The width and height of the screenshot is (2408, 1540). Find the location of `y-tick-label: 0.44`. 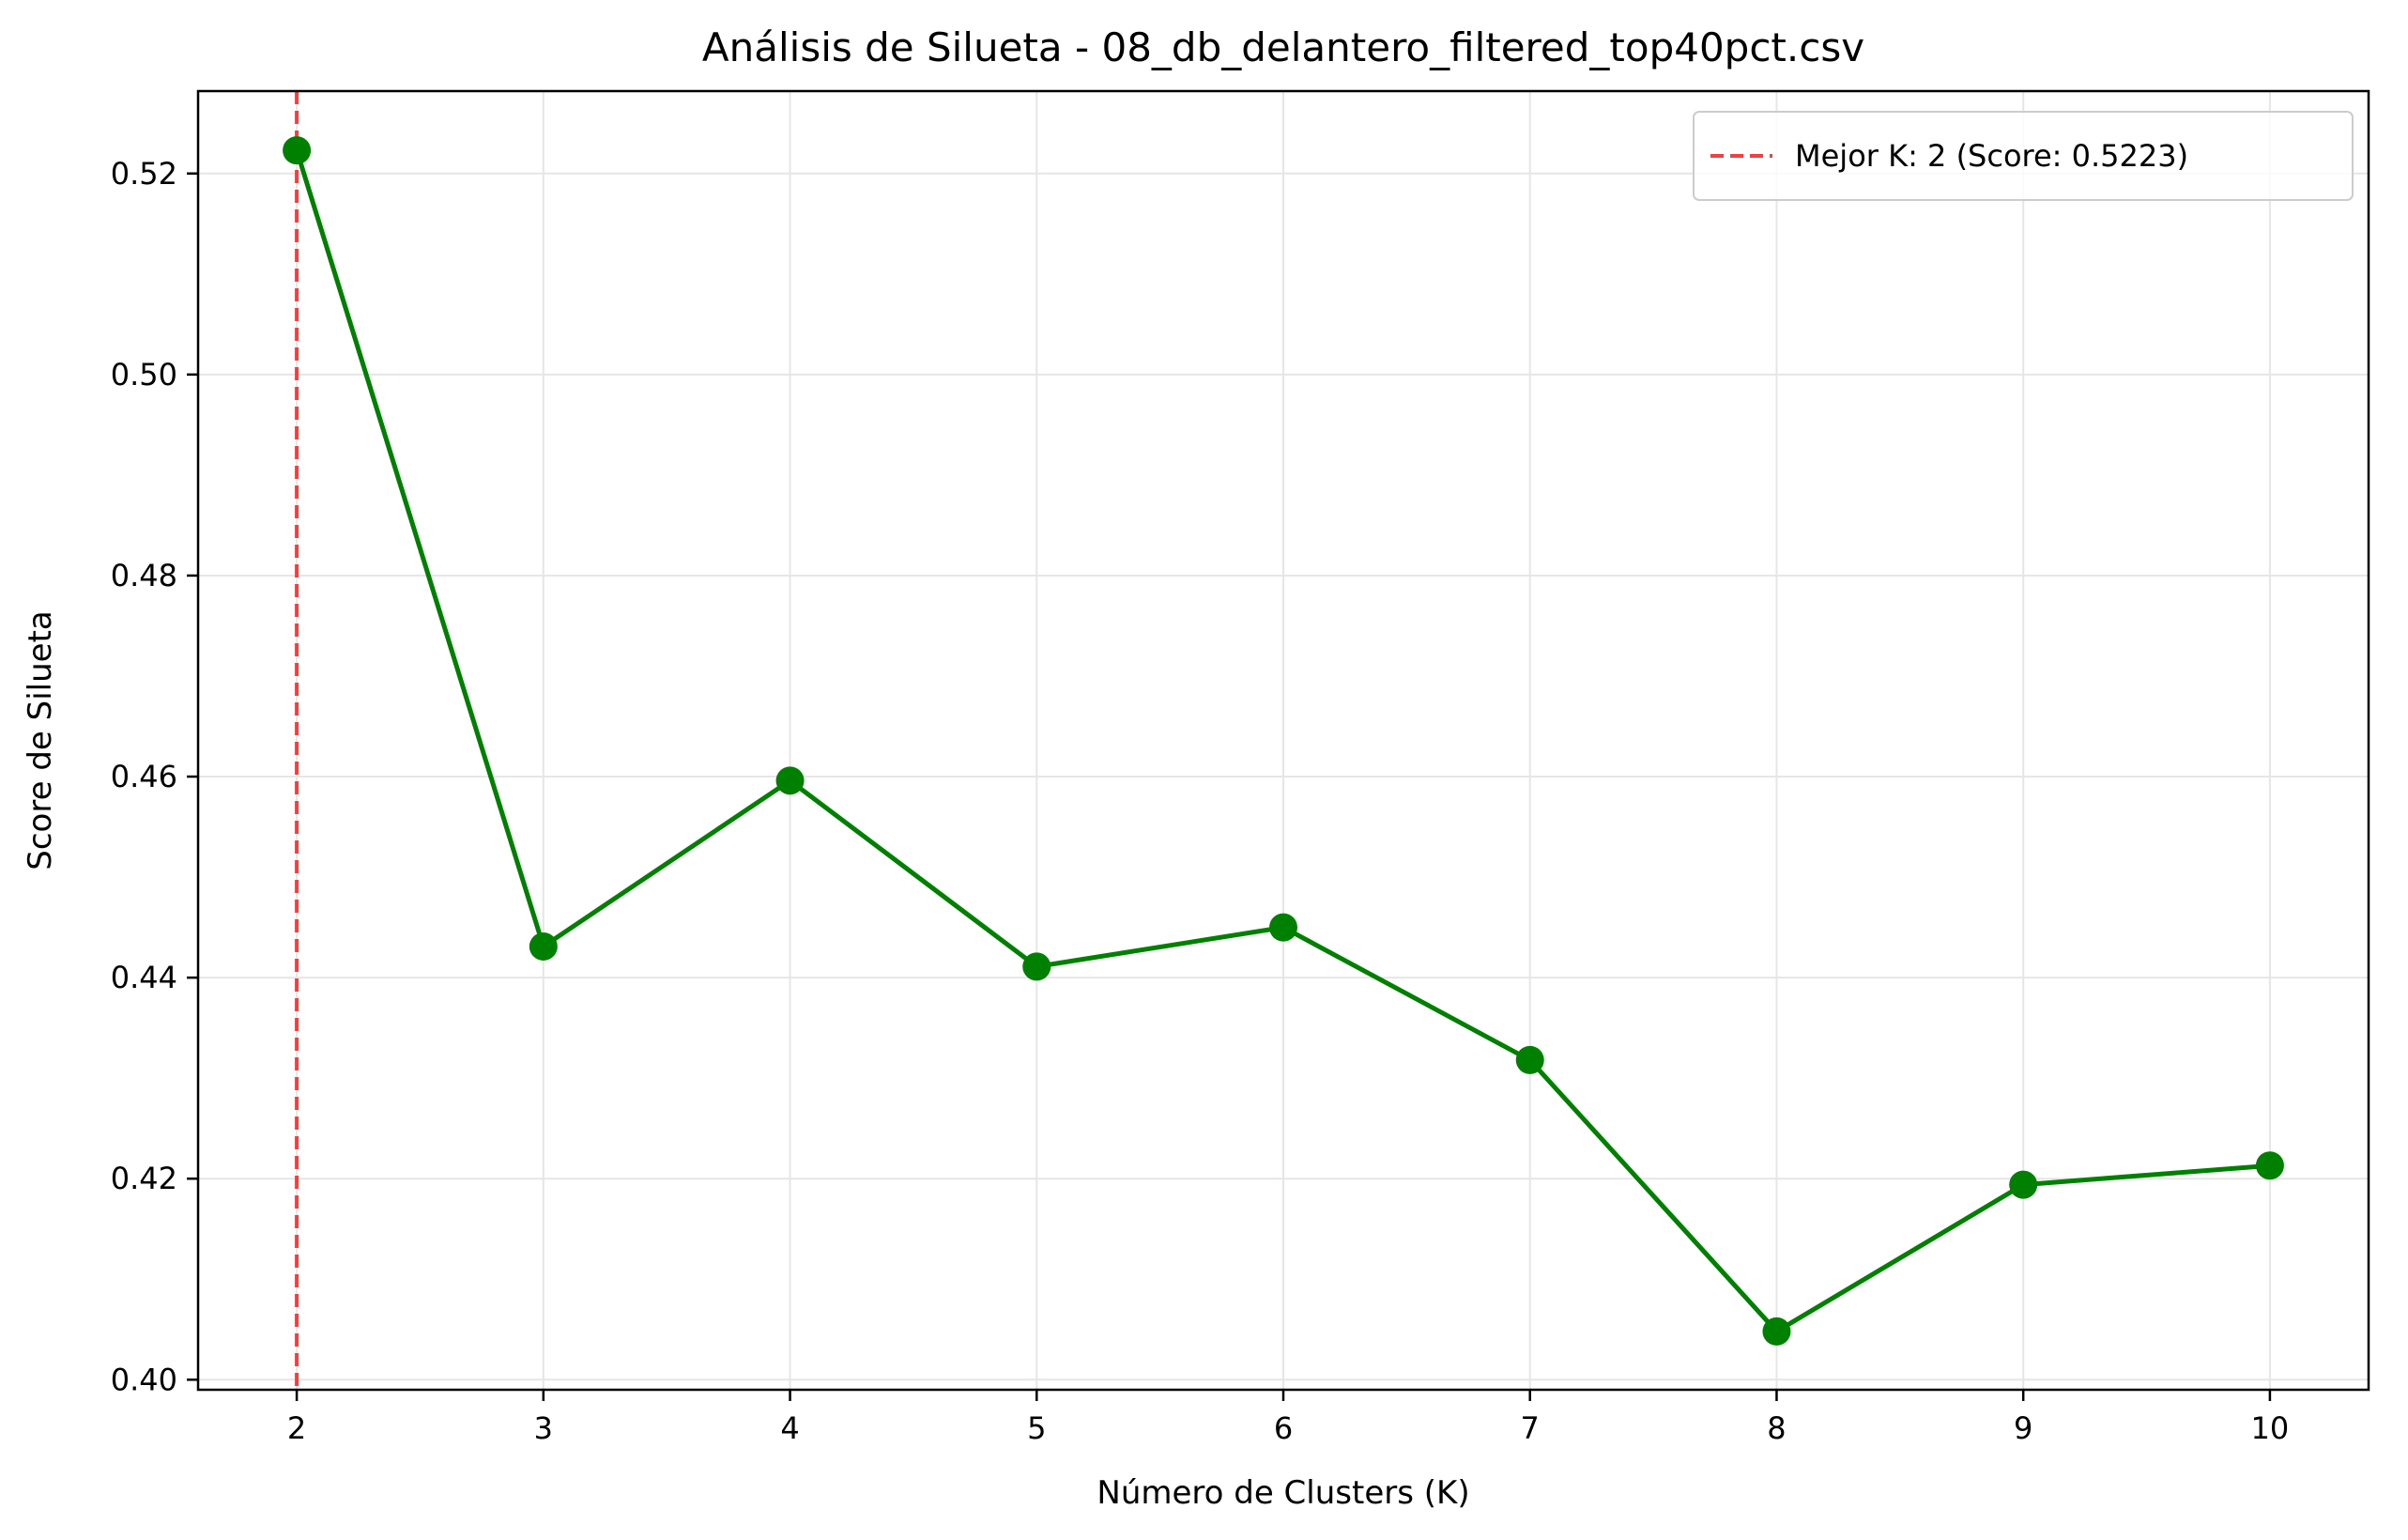

y-tick-label: 0.44 is located at coordinates (144, 977).